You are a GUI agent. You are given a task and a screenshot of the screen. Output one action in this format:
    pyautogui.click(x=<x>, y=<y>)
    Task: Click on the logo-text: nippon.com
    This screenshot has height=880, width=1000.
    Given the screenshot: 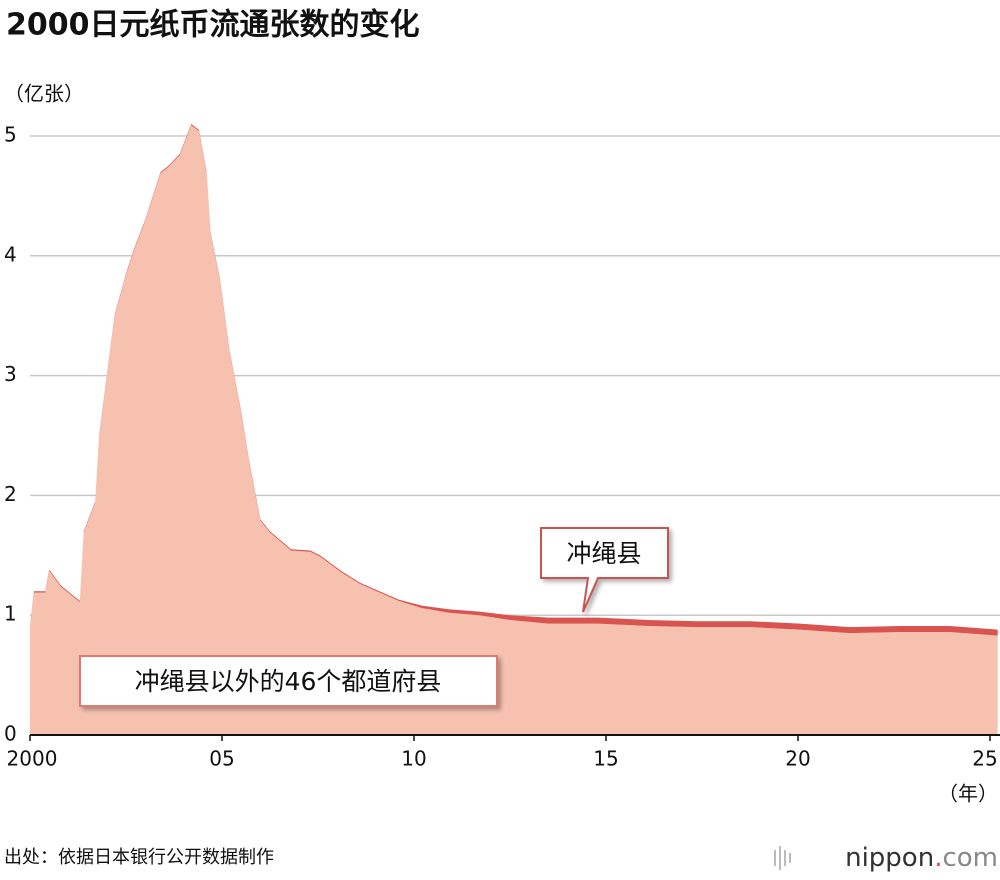 What is the action you would take?
    pyautogui.click(x=921, y=858)
    